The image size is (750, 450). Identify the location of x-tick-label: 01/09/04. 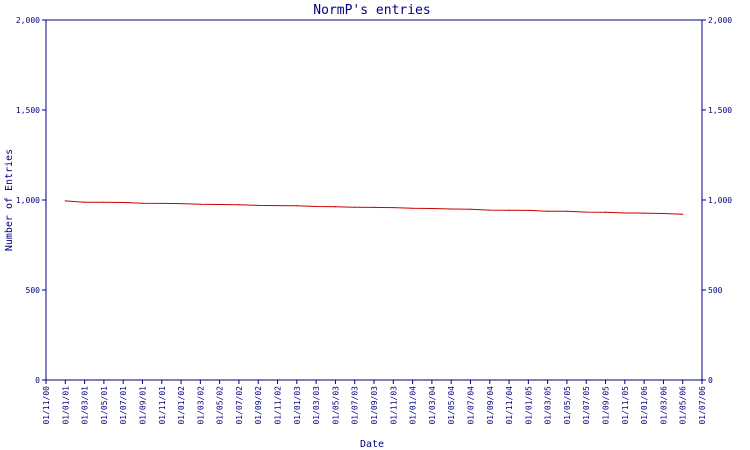
(490, 405).